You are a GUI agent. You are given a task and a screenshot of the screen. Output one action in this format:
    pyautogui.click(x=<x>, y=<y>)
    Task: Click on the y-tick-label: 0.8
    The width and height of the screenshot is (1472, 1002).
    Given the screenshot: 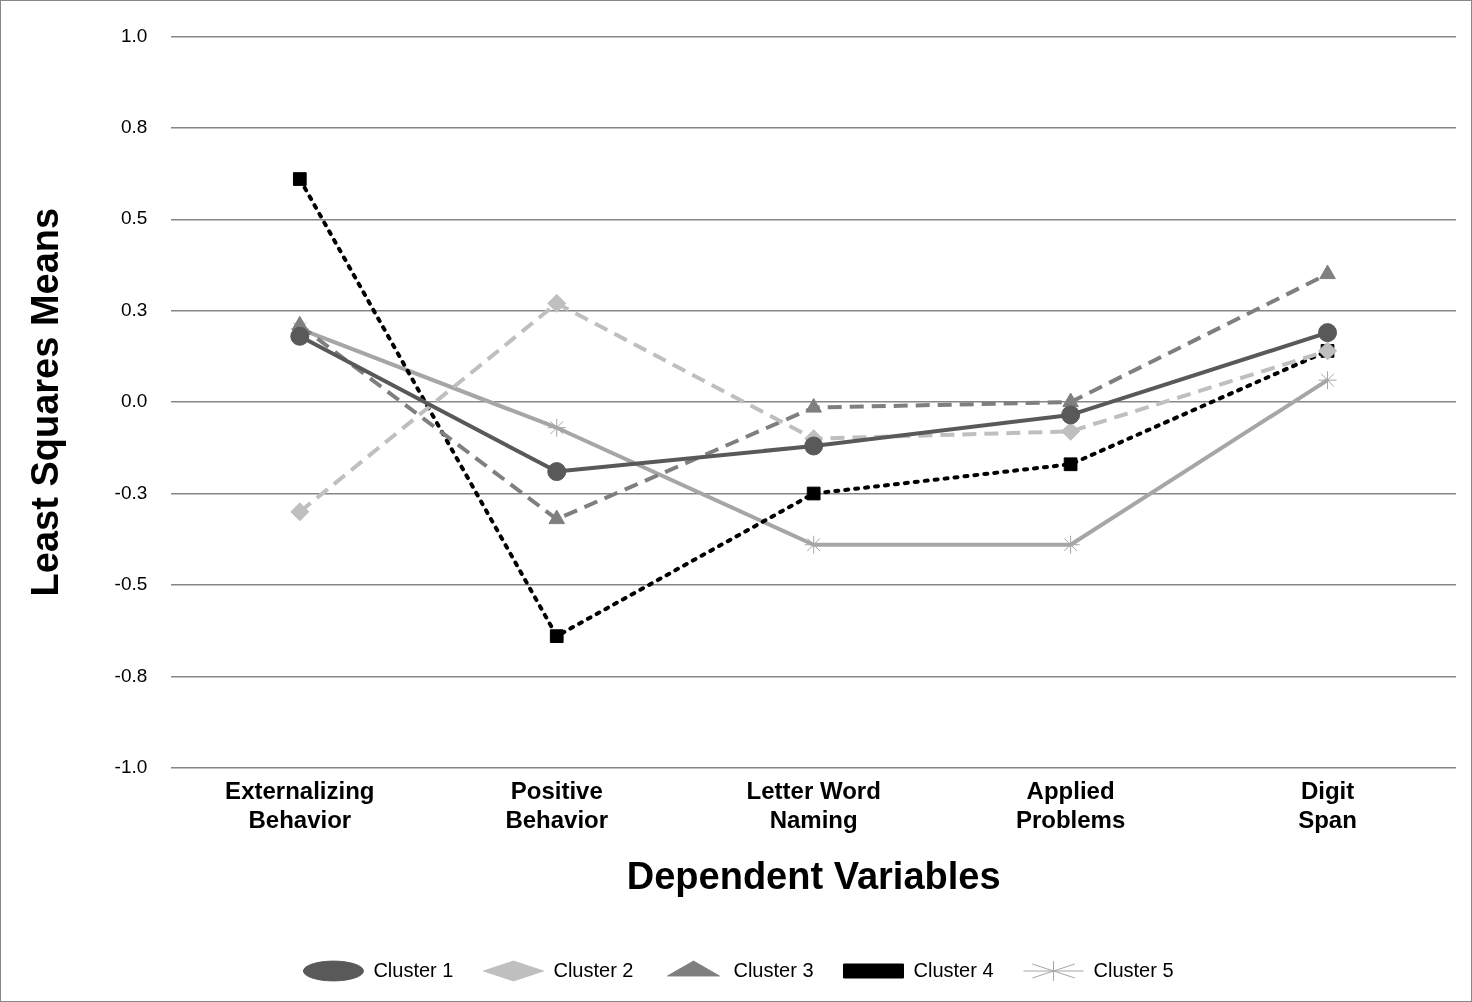 What is the action you would take?
    pyautogui.click(x=134, y=127)
    